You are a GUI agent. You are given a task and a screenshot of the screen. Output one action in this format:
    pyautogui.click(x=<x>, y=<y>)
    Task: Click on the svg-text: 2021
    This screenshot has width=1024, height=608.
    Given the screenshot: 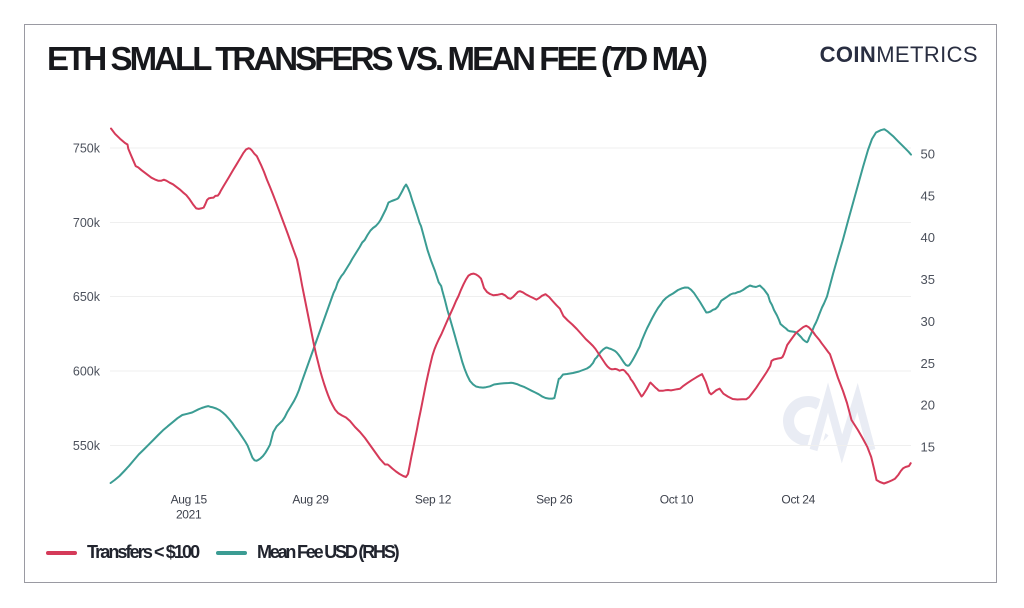 What is the action you would take?
    pyautogui.click(x=189, y=515)
    